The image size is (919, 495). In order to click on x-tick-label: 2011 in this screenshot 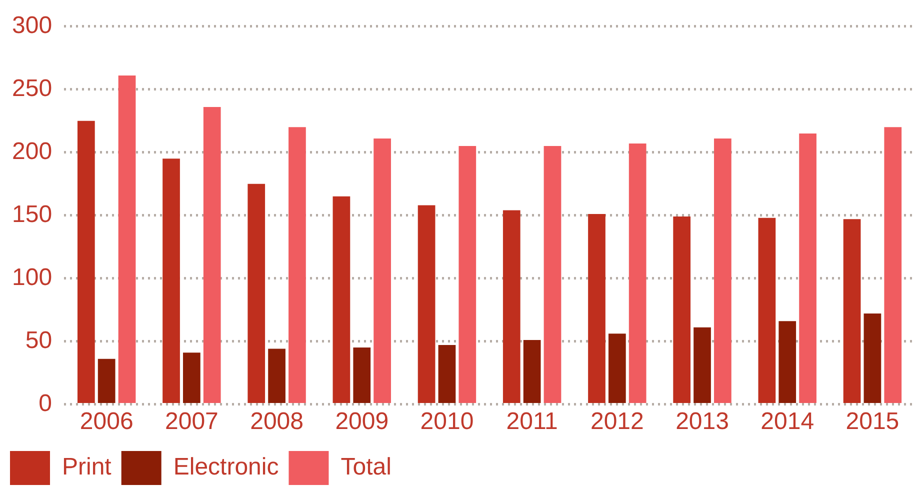, I will do `click(532, 422)`.